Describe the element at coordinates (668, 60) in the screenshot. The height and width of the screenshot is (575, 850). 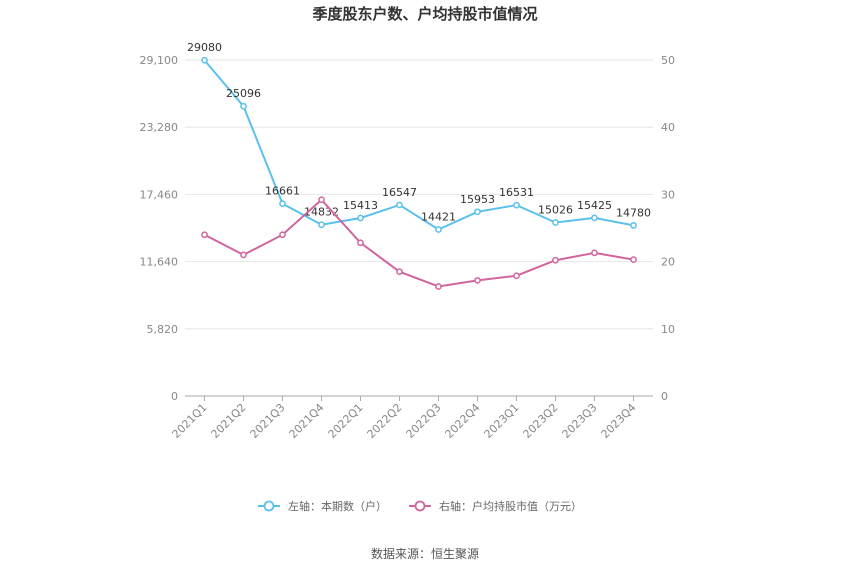
I see `right-tick-label: 50` at that location.